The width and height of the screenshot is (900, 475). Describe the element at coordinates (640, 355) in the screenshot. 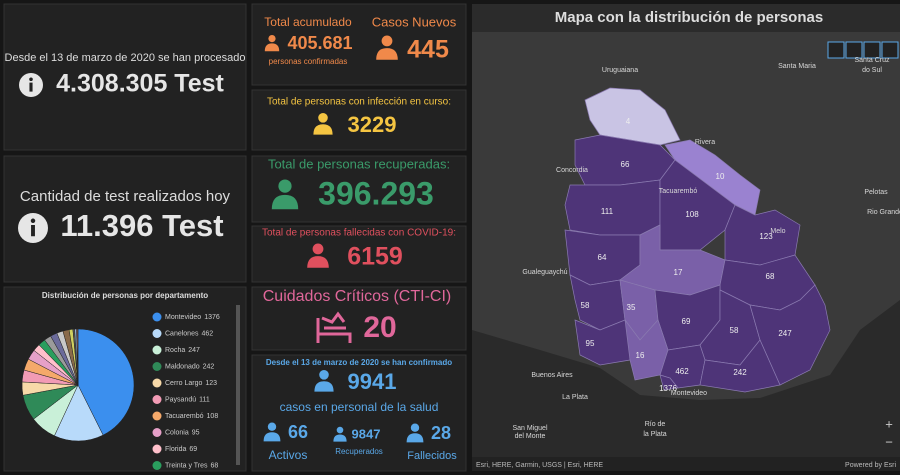

I see `department-value: 16` at that location.